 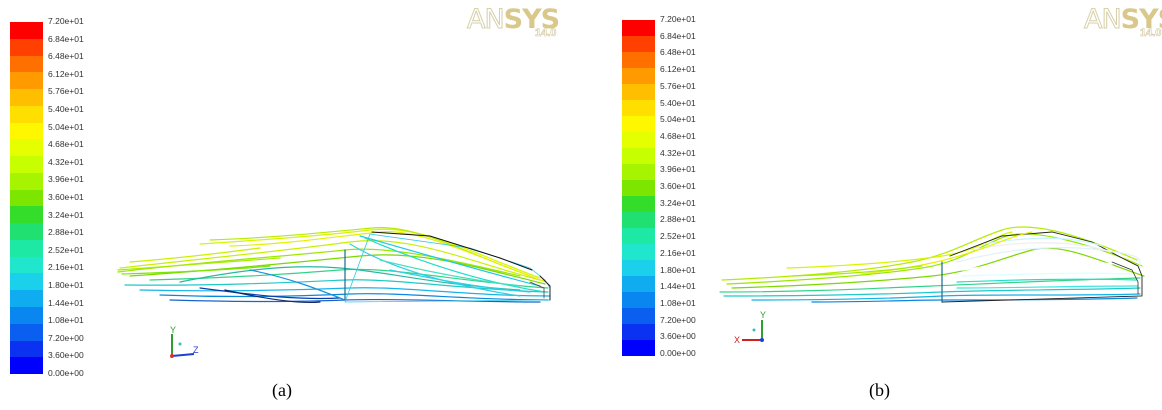 I want to click on colorbar-tick-label: 6.12e+01, so click(x=66, y=73).